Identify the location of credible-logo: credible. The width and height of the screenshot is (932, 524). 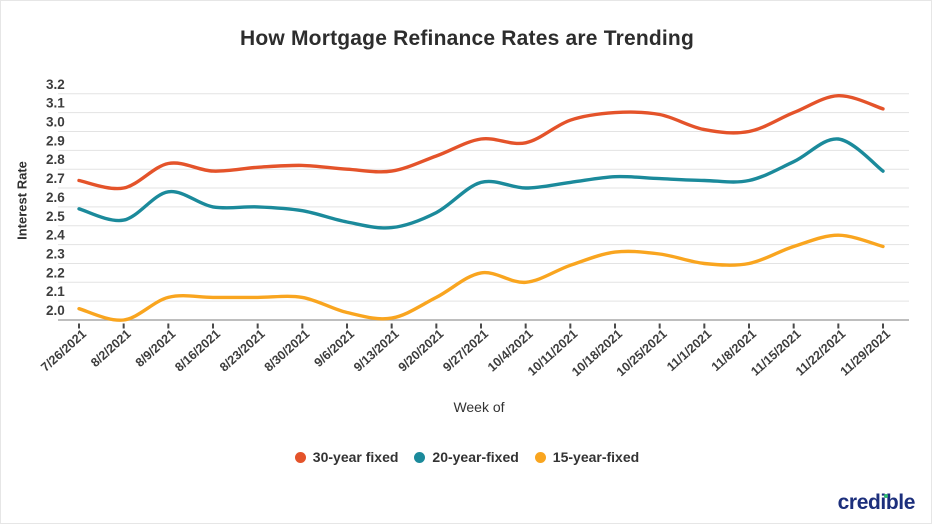
(876, 504).